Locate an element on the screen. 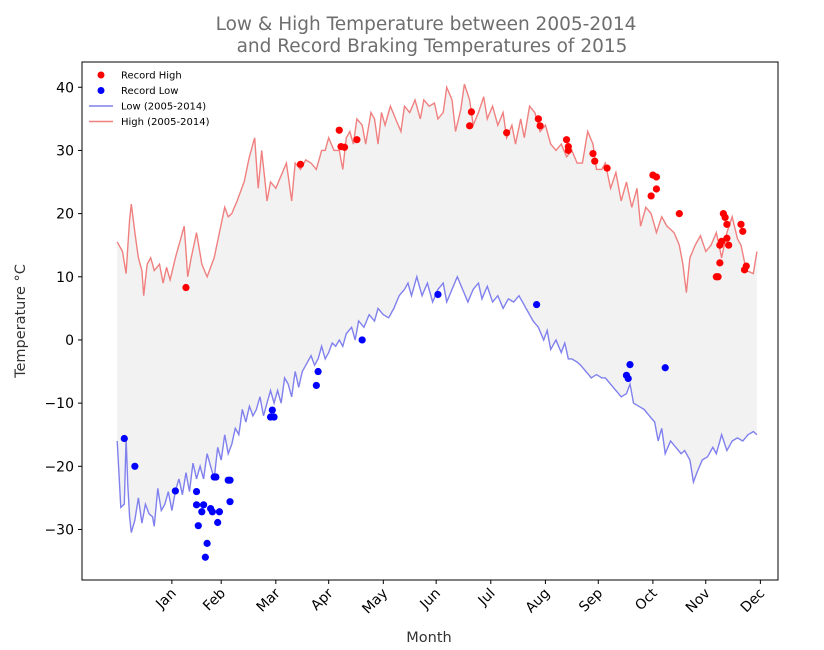  y-tick-label: 40 is located at coordinates (65, 88).